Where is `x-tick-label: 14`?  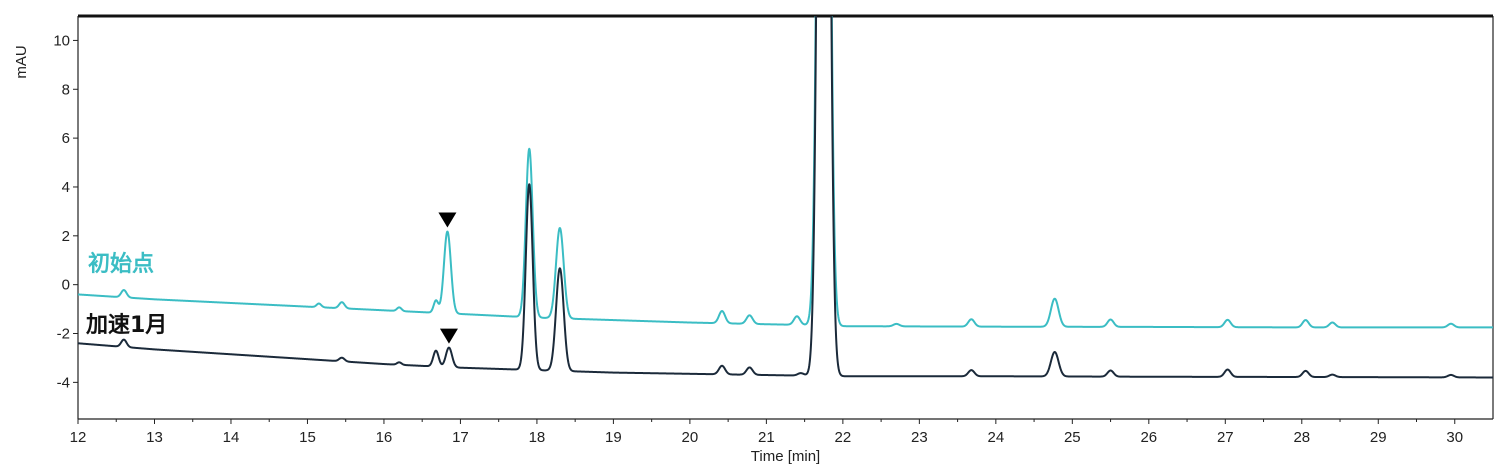
x-tick-label: 14 is located at coordinates (231, 437).